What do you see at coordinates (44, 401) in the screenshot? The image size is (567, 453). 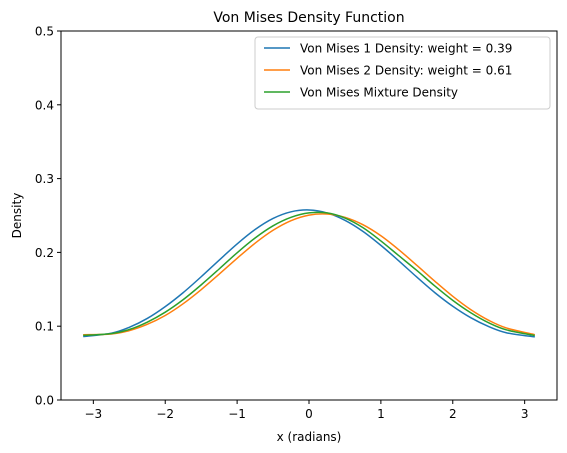 I see `y-tick-label: 0.0` at bounding box center [44, 401].